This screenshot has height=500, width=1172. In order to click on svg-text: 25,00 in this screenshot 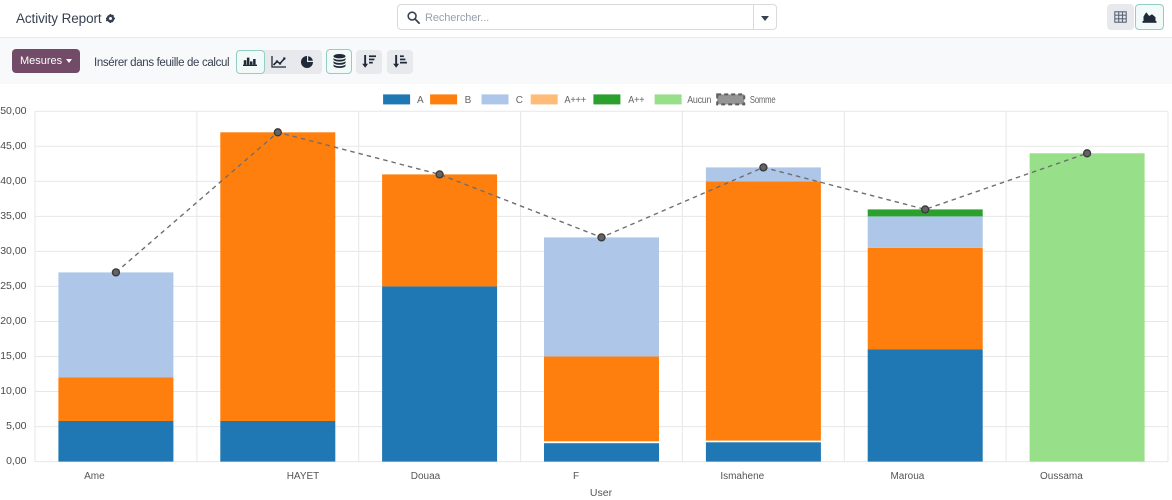, I will do `click(13, 286)`.